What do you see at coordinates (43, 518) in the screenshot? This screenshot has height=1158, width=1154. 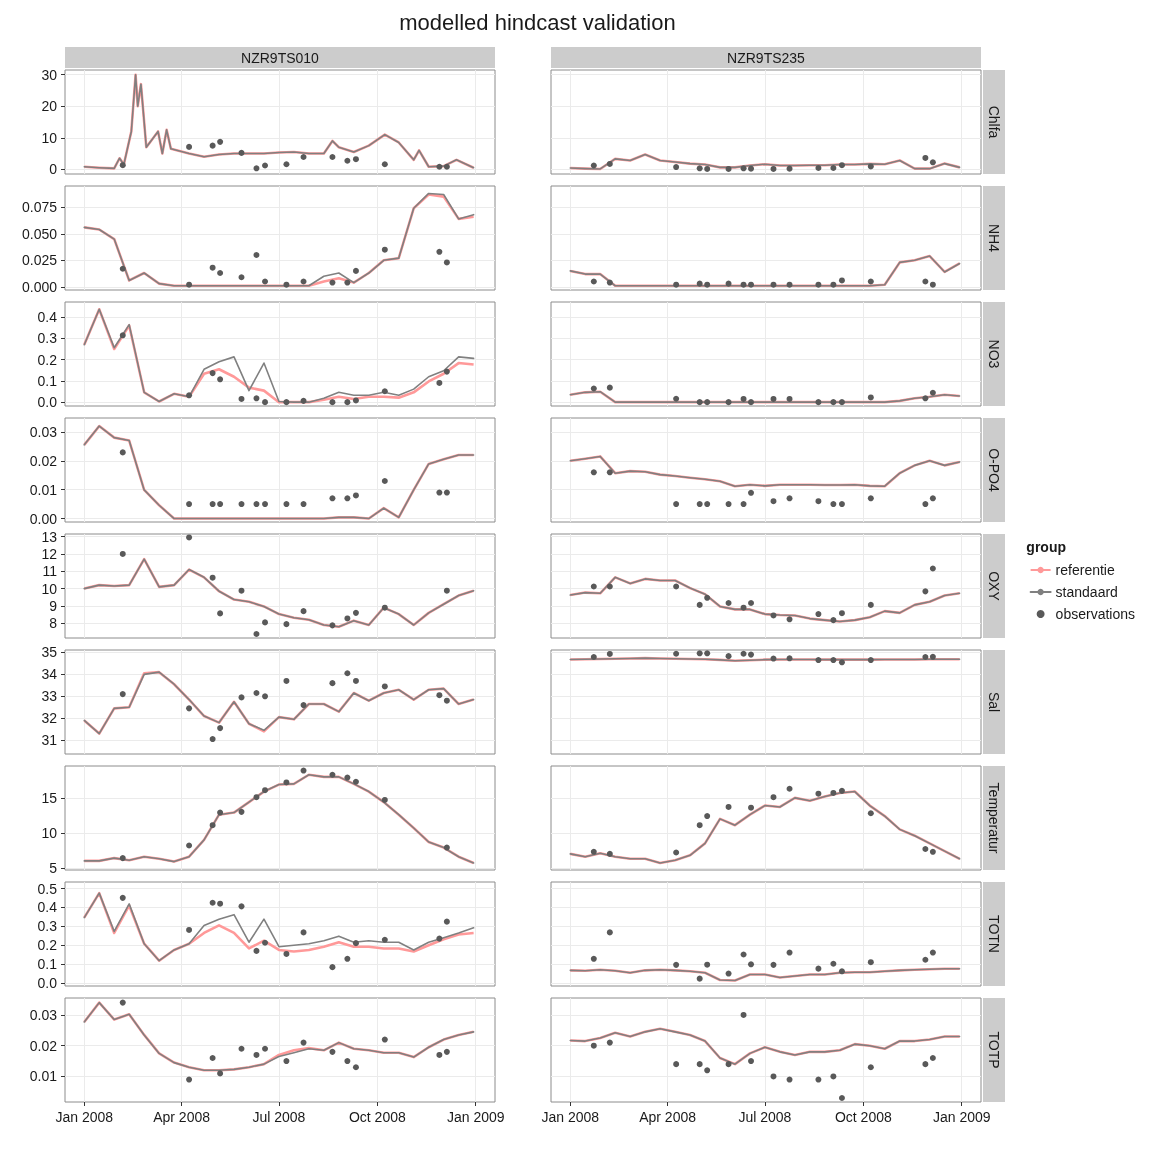 I see `y-tick-label: 0.00` at bounding box center [43, 518].